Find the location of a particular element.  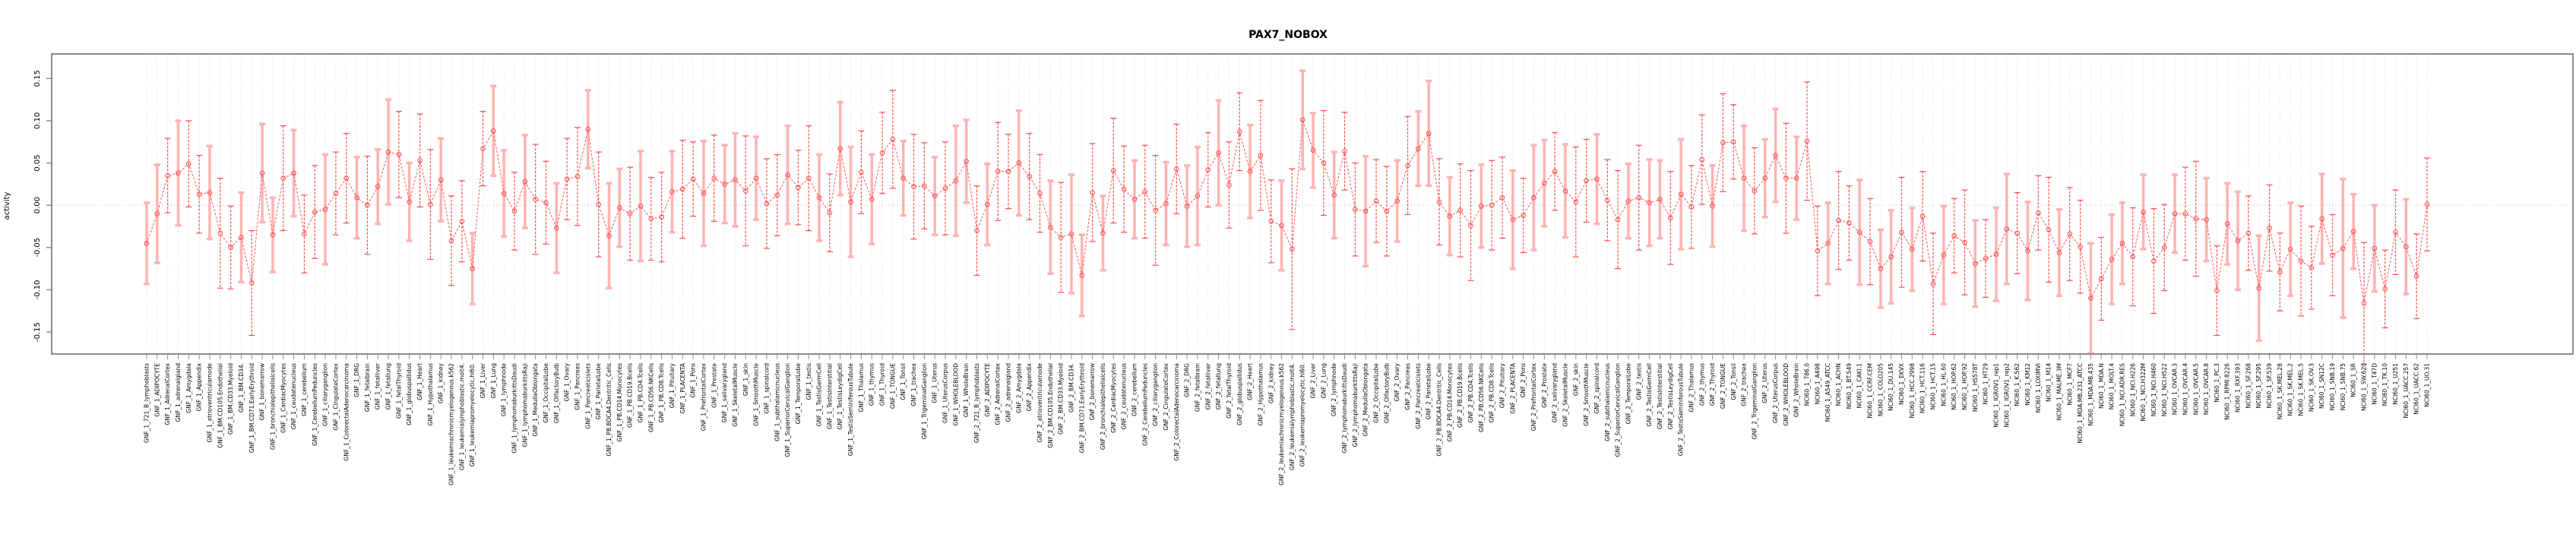

x-category-label: GNF_1_trachea is located at coordinates (913, 384).